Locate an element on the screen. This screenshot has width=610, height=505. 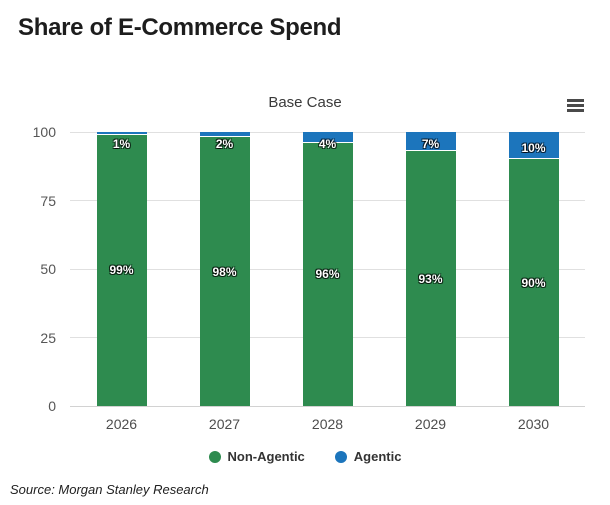
x-tick-label: 2026 is located at coordinates (121, 424).